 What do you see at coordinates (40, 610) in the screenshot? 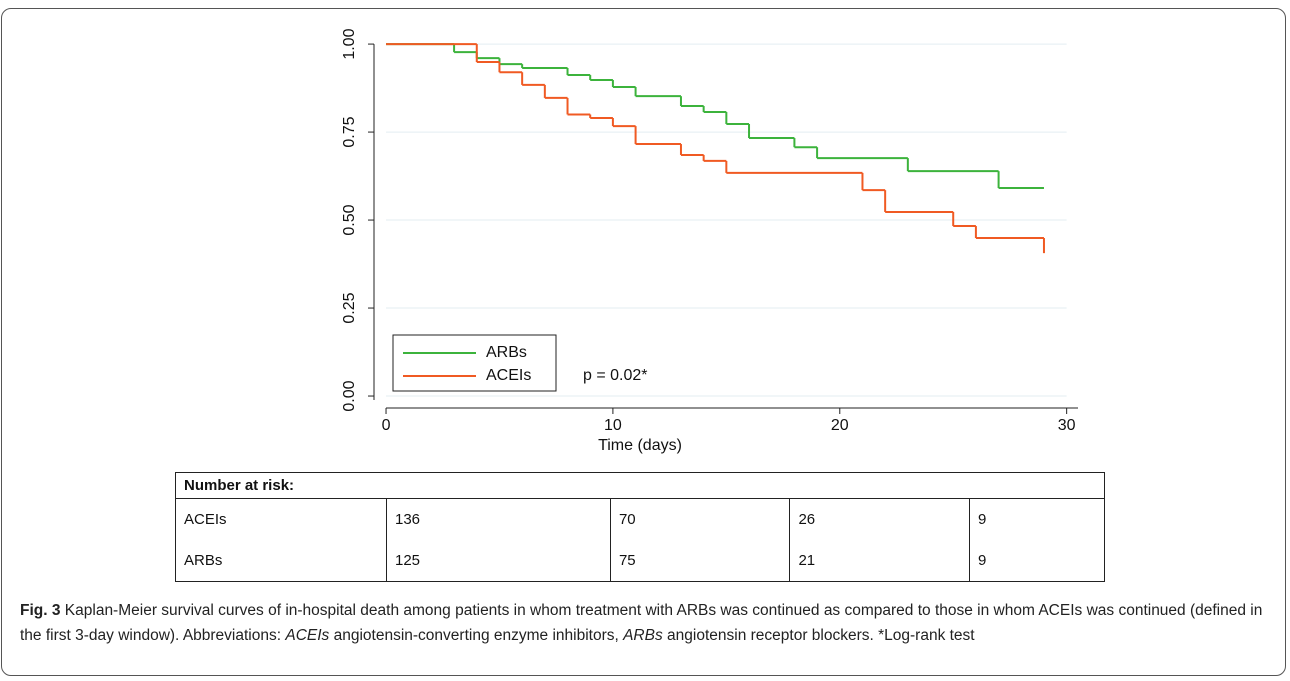
I see `caption-label: Fig. 3` at bounding box center [40, 610].